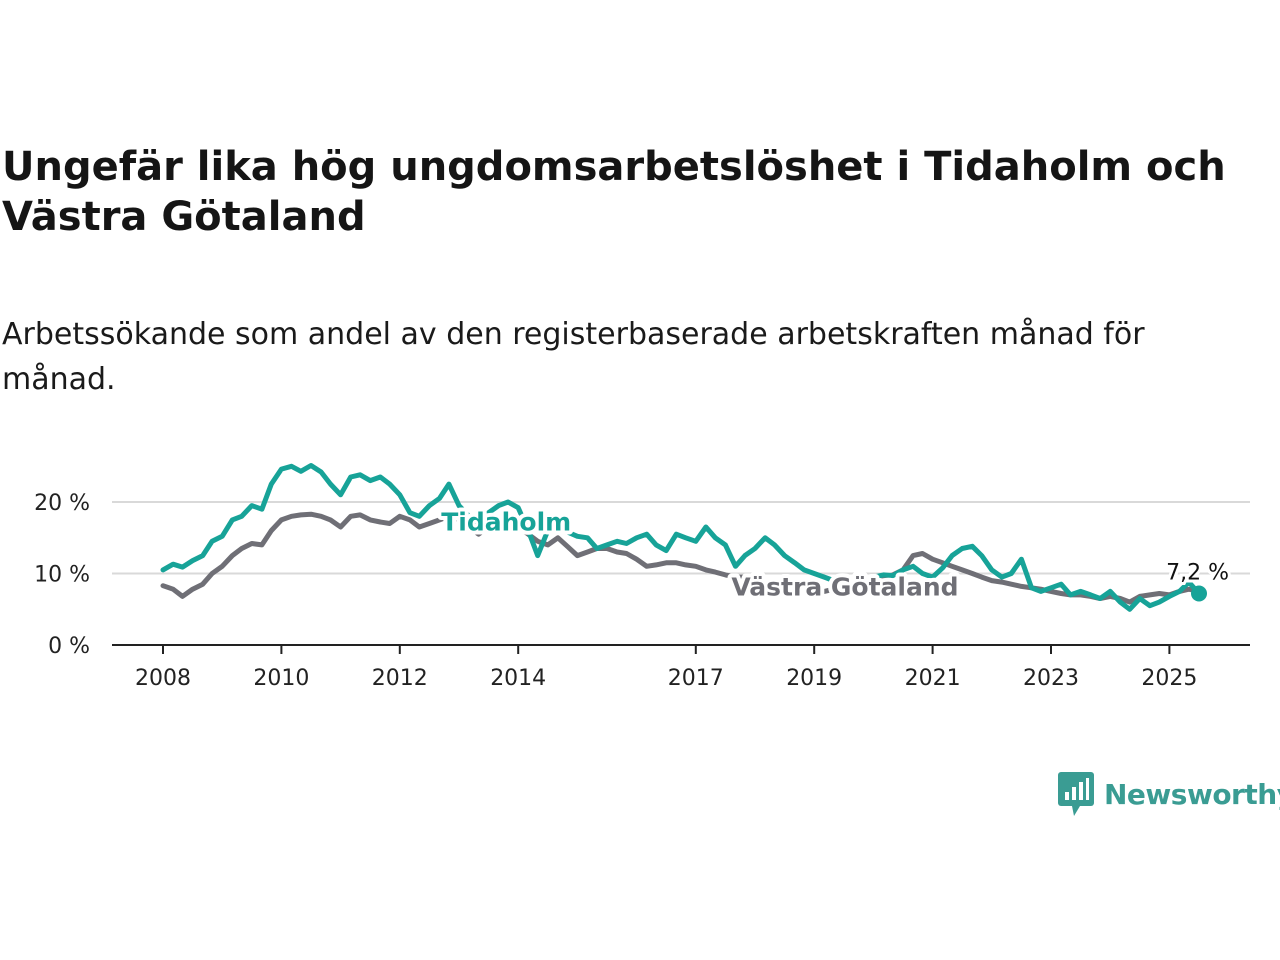 The image size is (1280, 960). I want to click on y-tick-label: 20 %, so click(62, 503).